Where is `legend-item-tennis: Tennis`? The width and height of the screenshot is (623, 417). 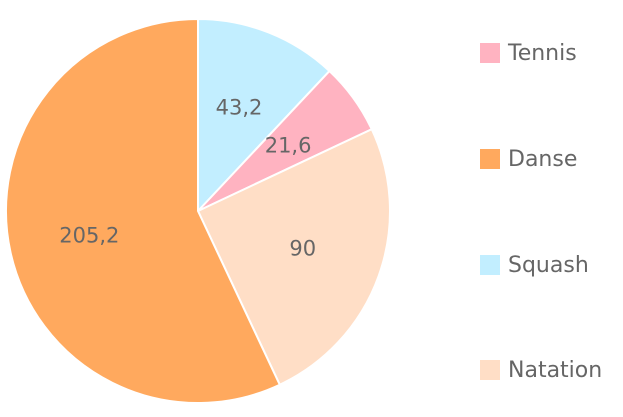 legend-item-tennis: Tennis is located at coordinates (528, 53).